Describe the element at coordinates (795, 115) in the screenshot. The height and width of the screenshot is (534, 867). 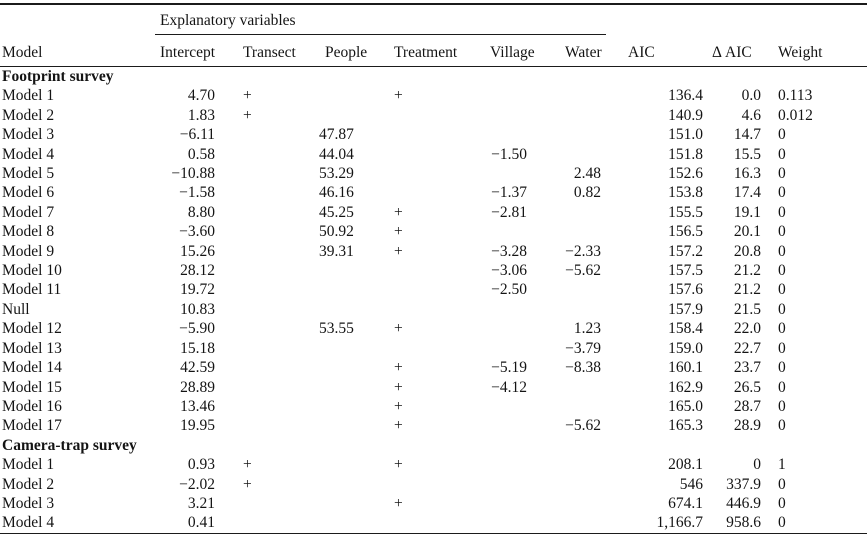
I see `cell-weight: 0.012` at that location.